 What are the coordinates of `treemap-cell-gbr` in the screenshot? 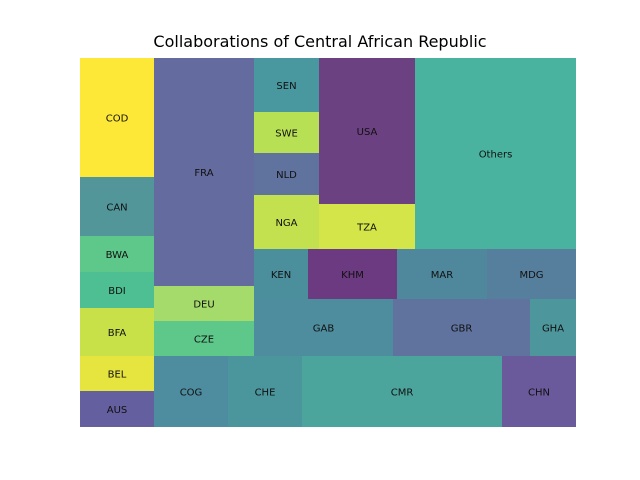 It's located at (461, 327).